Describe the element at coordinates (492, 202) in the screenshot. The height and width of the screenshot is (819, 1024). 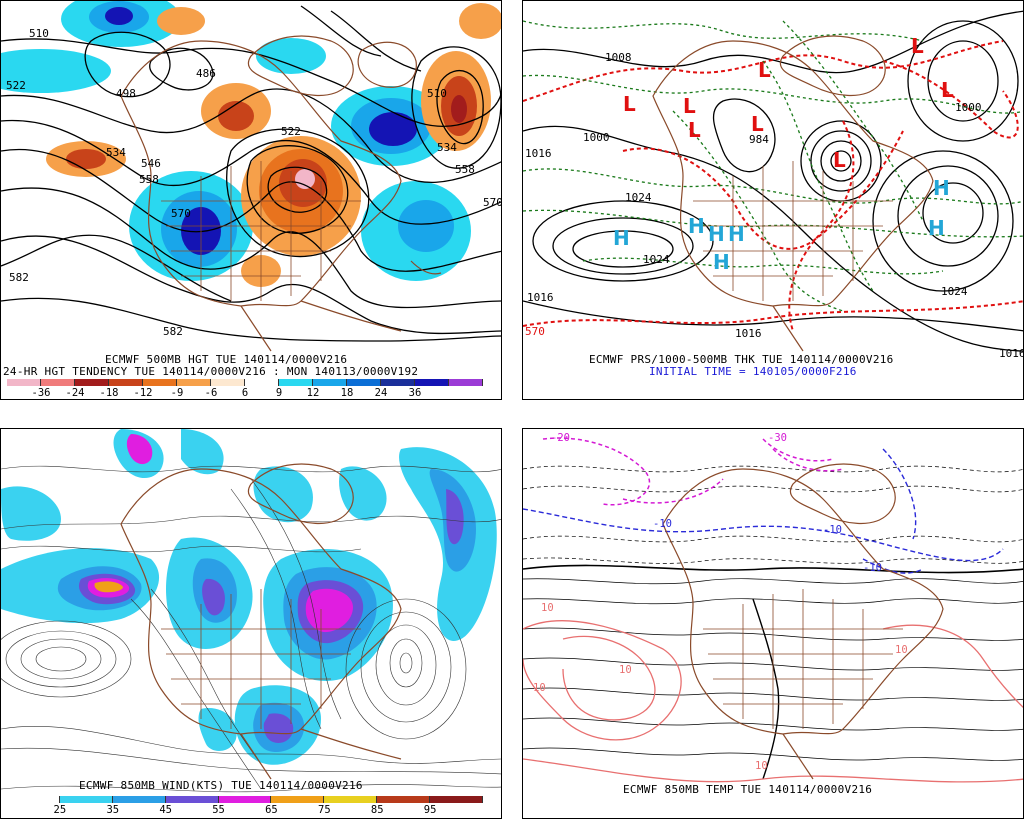
I see `contour-label: 570` at that location.